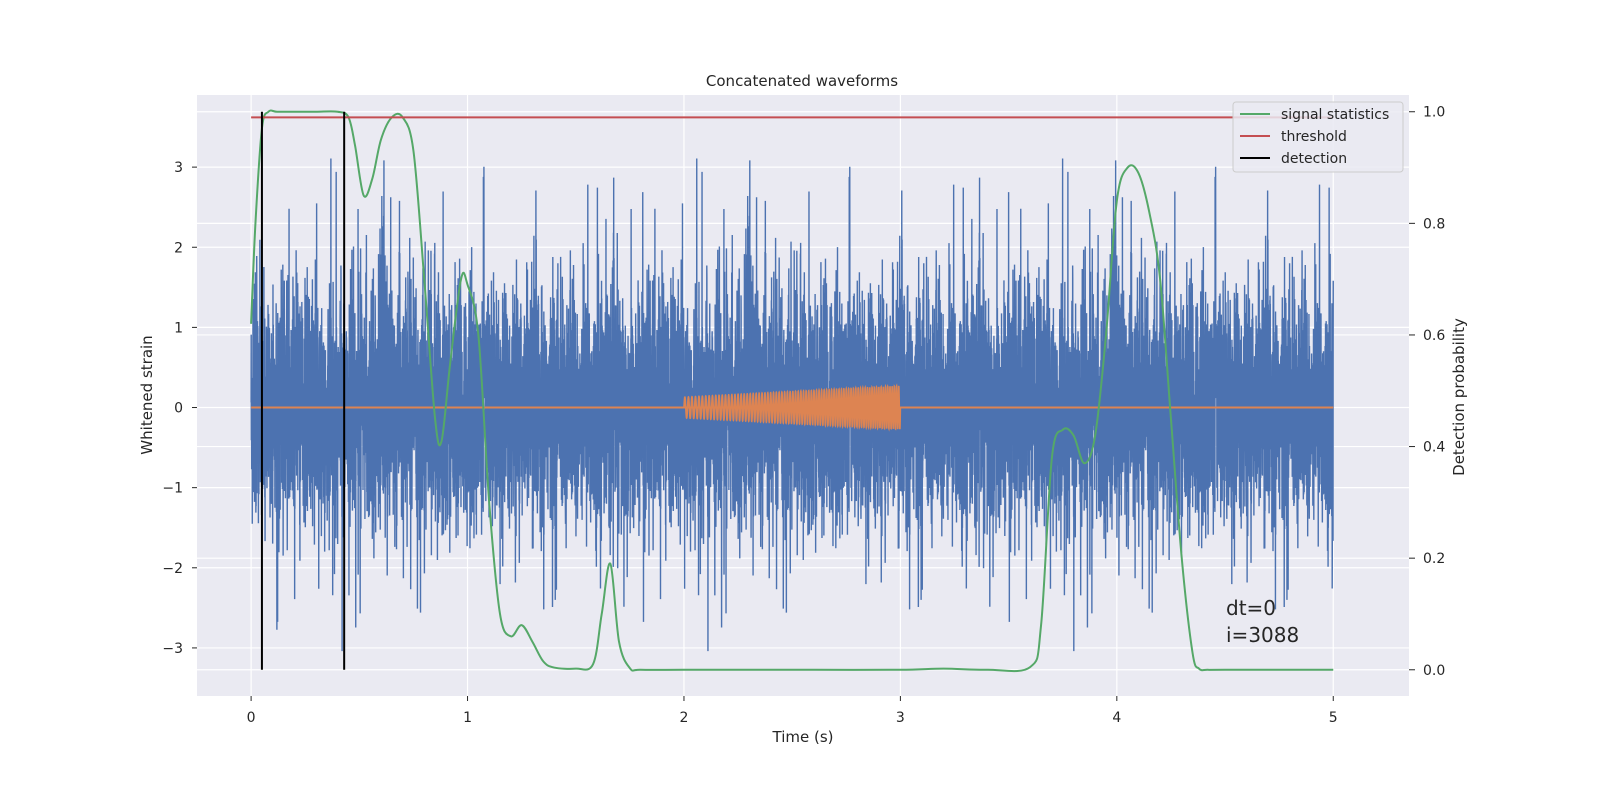 This screenshot has height=800, width=1600. What do you see at coordinates (172, 489) in the screenshot?
I see `y-tick-label: −1` at bounding box center [172, 489].